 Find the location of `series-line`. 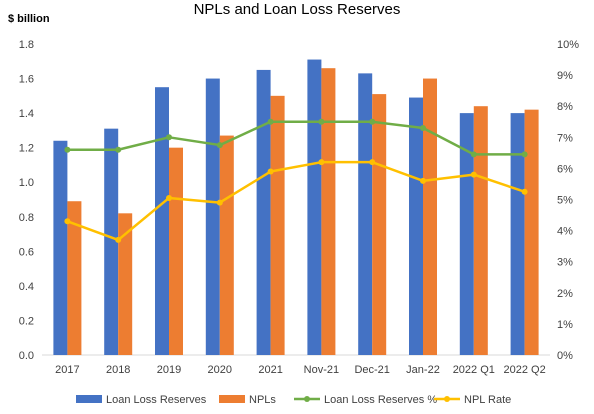

series-line is located at coordinates (296, 138).